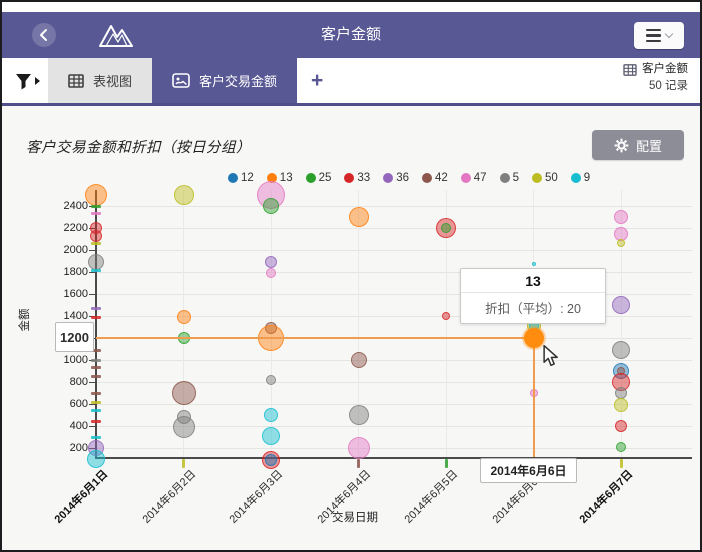 The image size is (702, 552). What do you see at coordinates (357, 178) in the screenshot?
I see `legend-item: 33` at bounding box center [357, 178].